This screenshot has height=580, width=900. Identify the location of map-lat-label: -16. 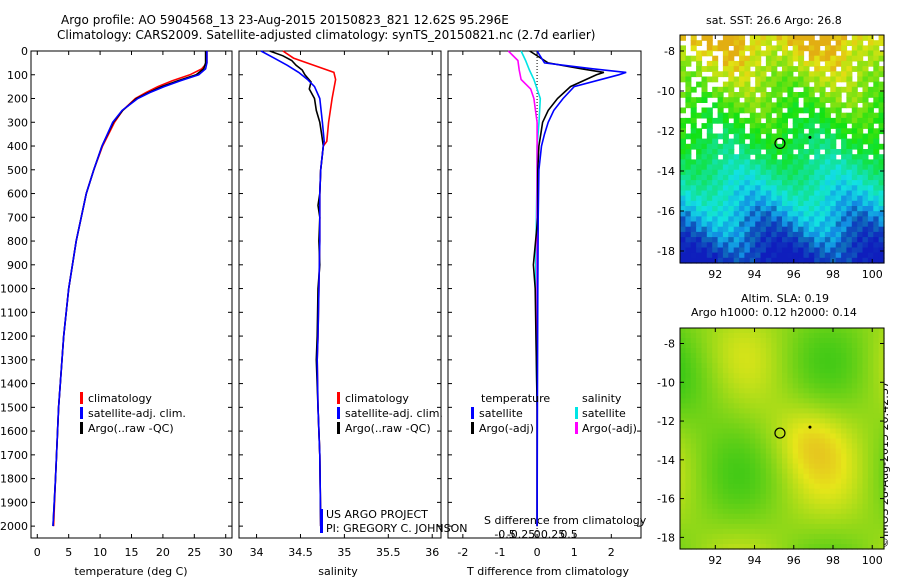
(666, 499).